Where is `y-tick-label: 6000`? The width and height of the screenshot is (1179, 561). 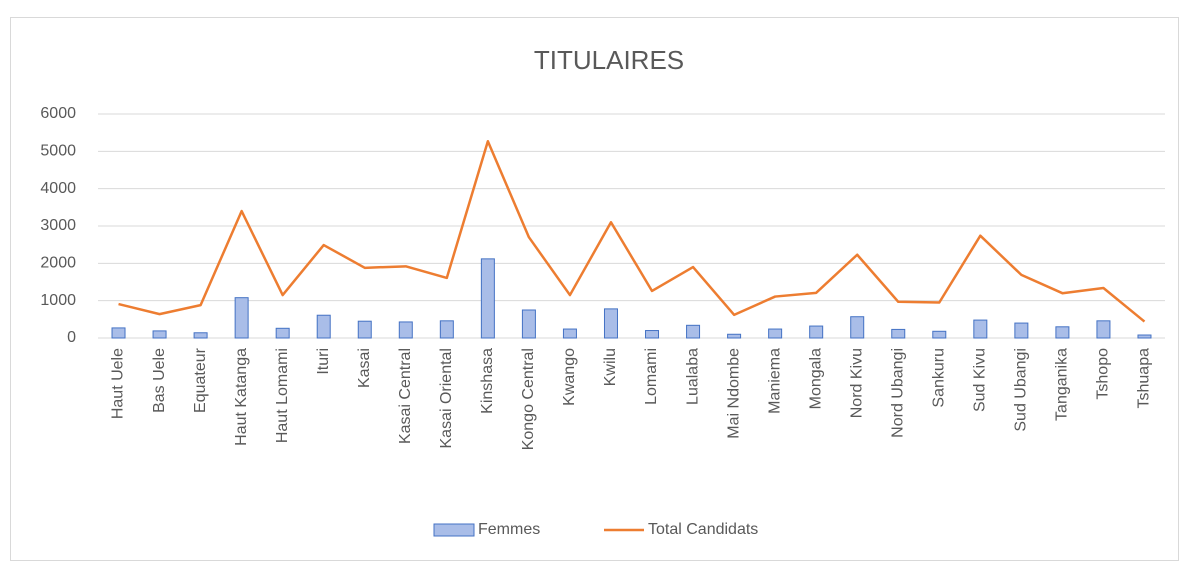
y-tick-label: 6000 is located at coordinates (58, 113).